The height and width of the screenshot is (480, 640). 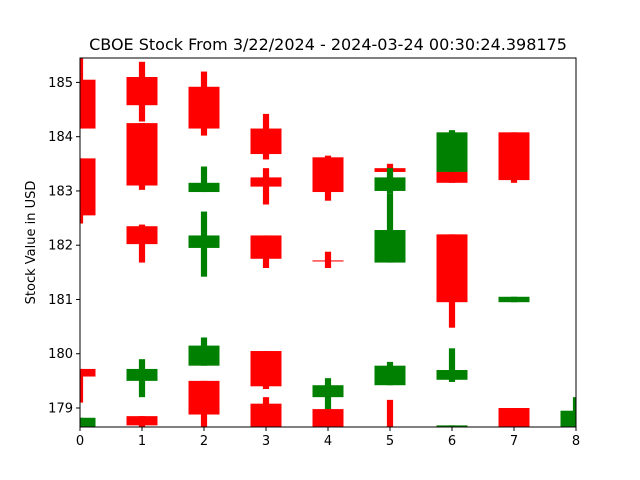 What do you see at coordinates (576, 441) in the screenshot?
I see `x-tick-label: 8` at bounding box center [576, 441].